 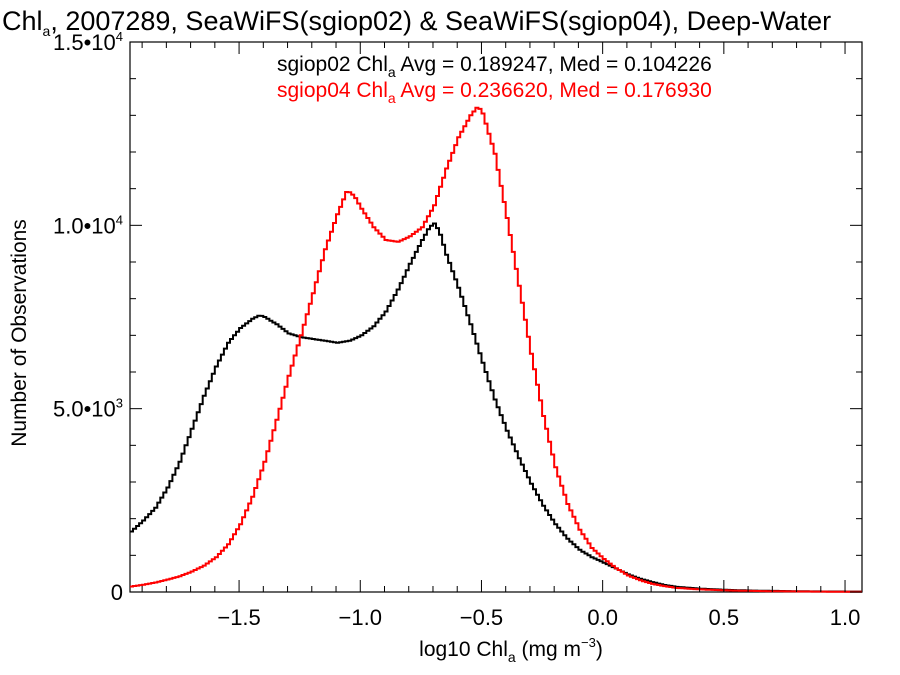 What do you see at coordinates (88, 42) in the screenshot?
I see `y-tick-label: 1.5•104` at bounding box center [88, 42].